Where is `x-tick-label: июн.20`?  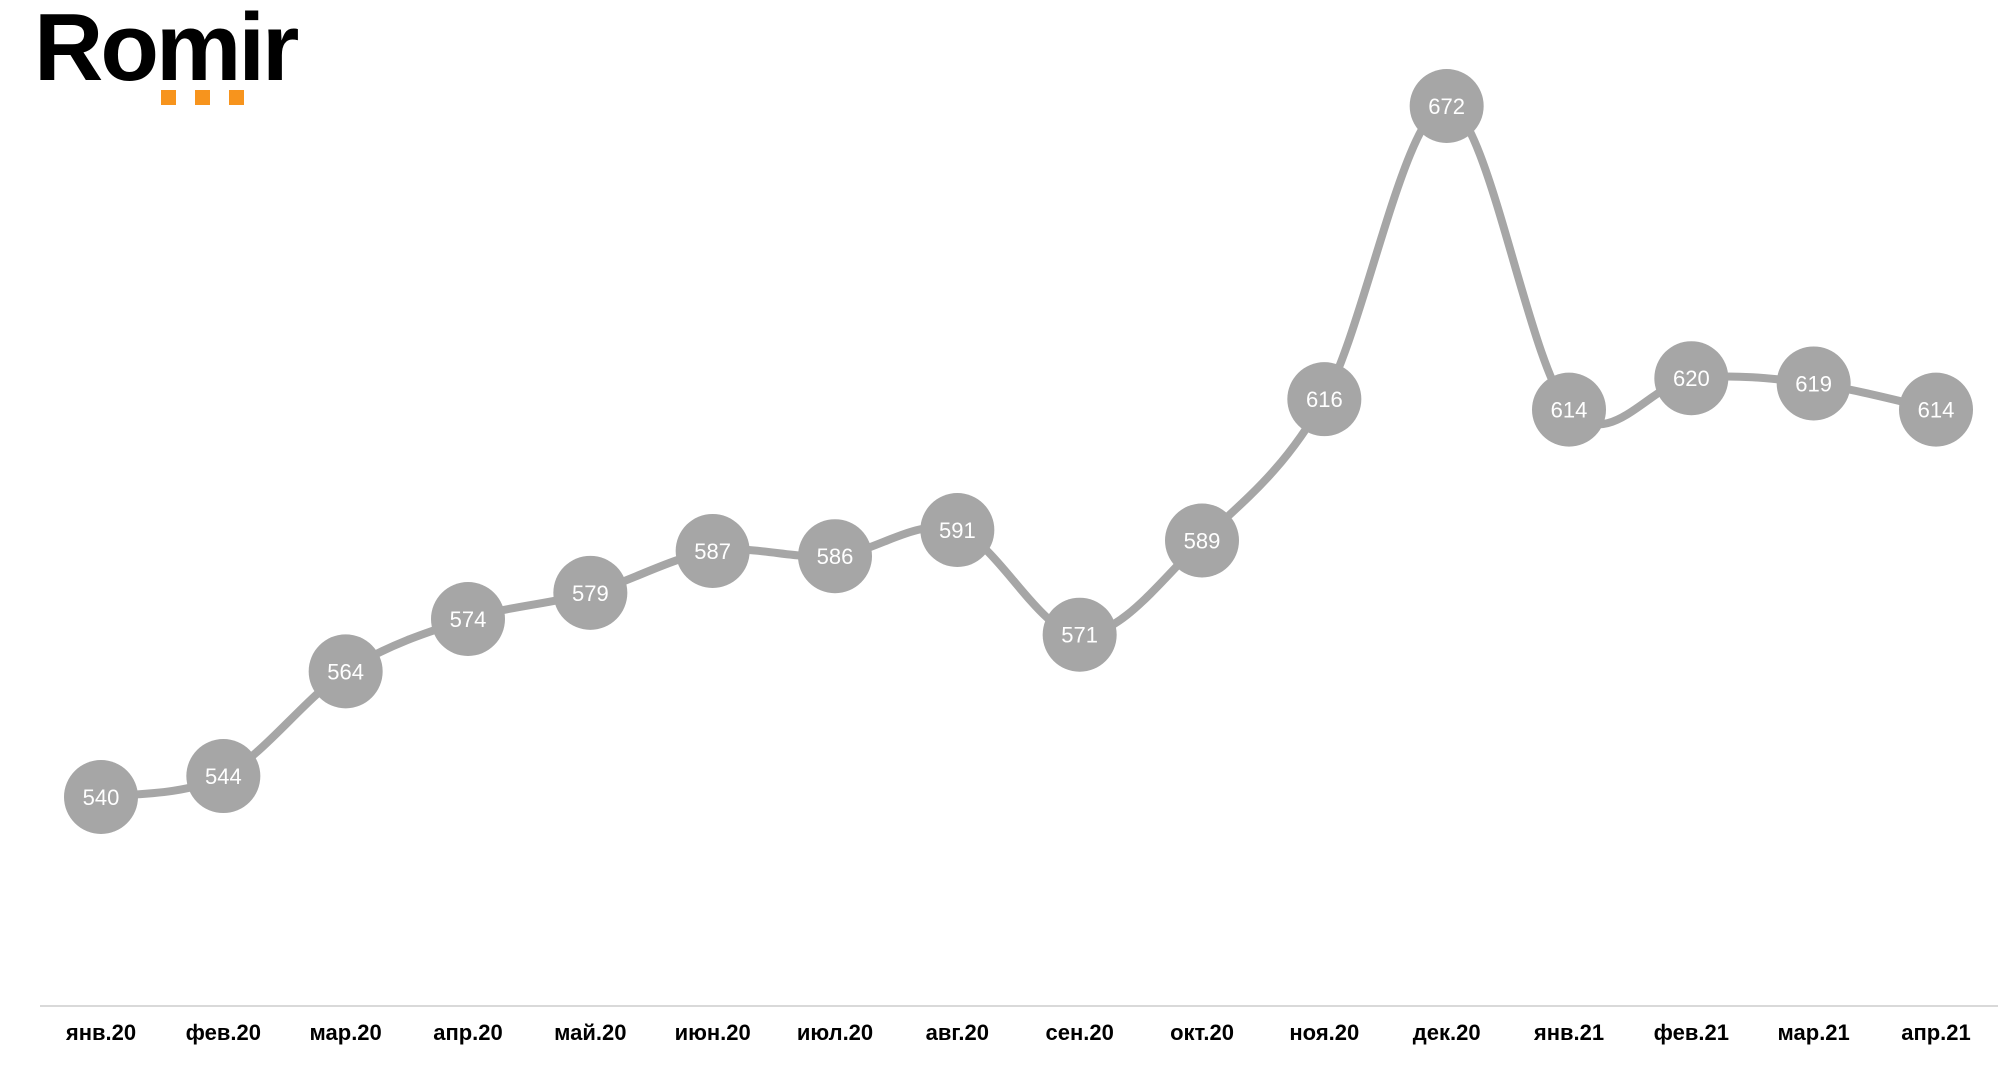 x-tick-label: июн.20 is located at coordinates (713, 1032).